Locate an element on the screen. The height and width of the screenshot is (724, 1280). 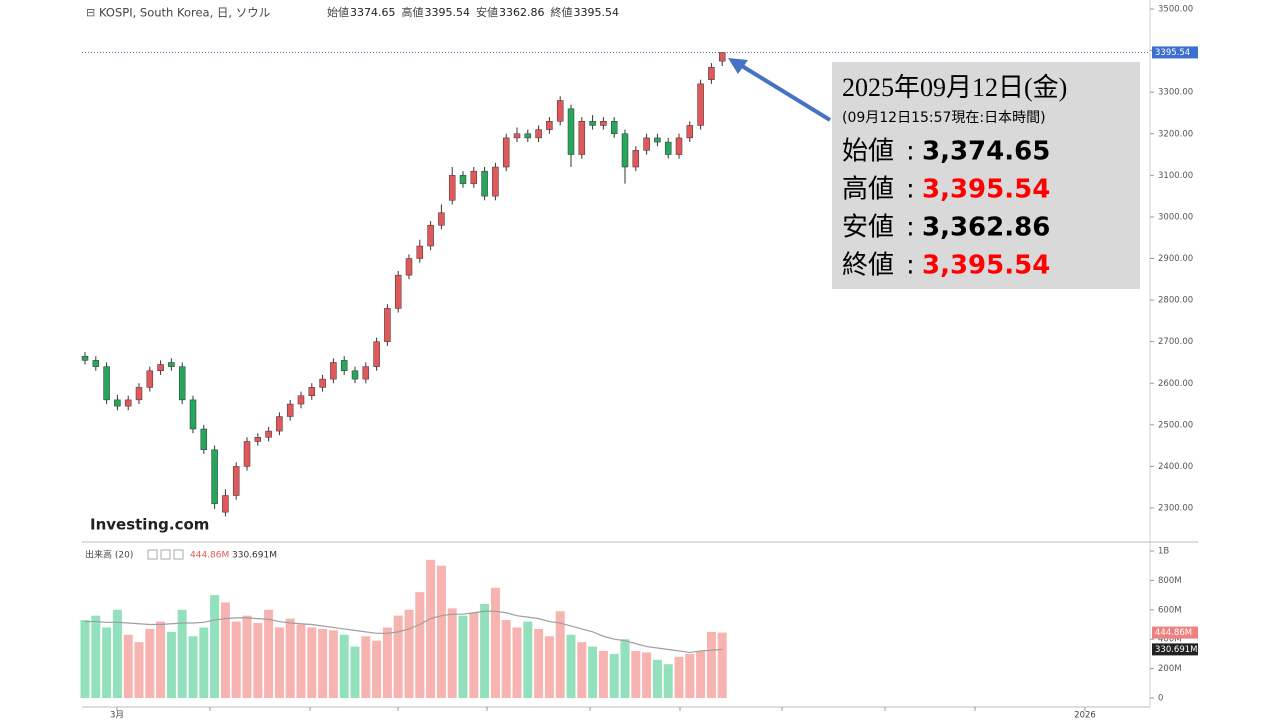
volume-tick-label: 0 is located at coordinates (1160, 699).